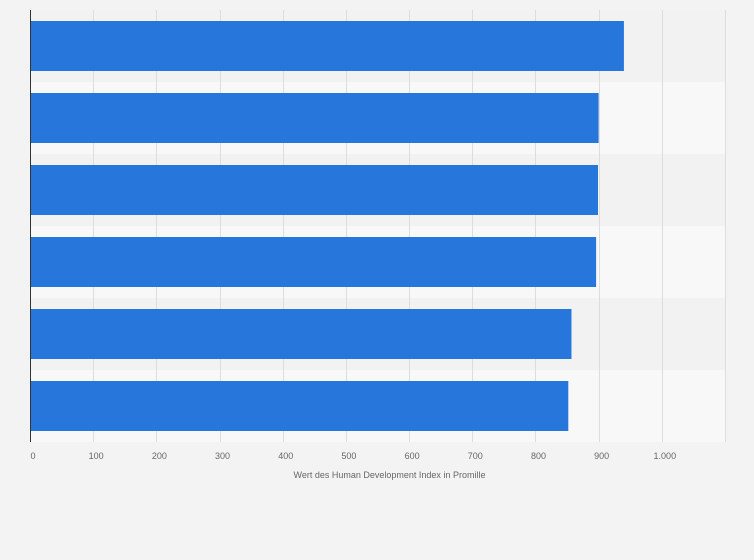  I want to click on x-tick-label: 400, so click(285, 456).